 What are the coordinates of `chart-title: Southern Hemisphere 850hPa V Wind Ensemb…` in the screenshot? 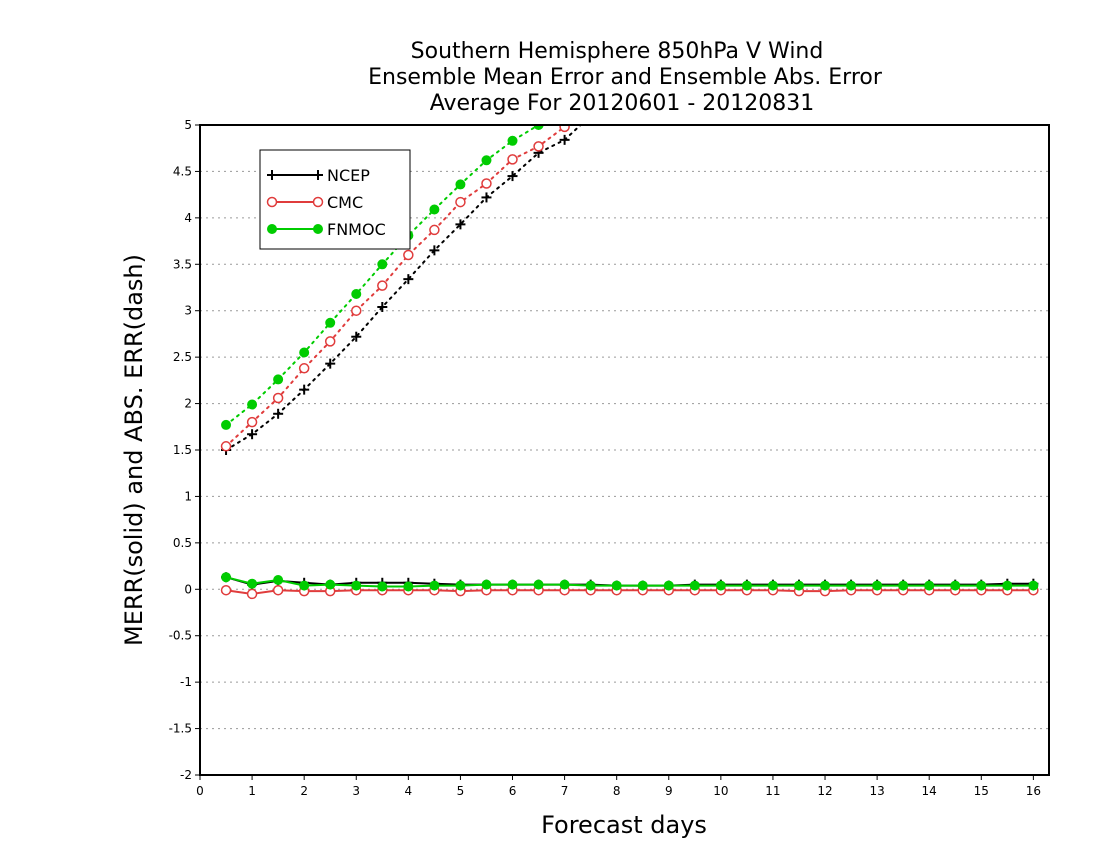 It's located at (625, 77).